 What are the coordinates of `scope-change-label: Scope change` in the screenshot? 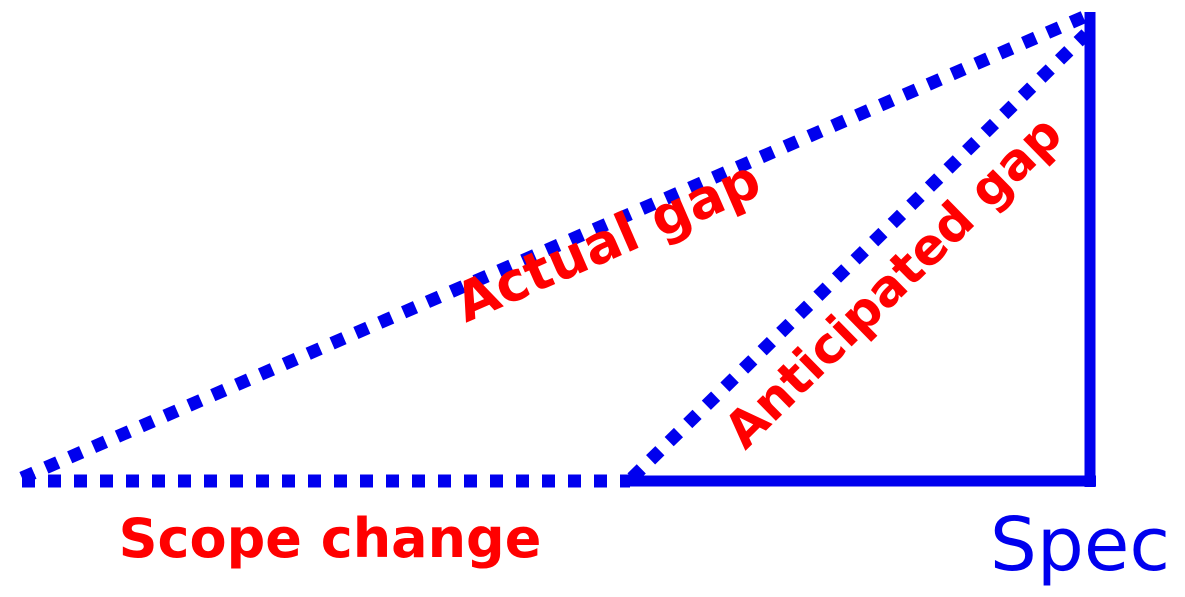 It's located at (330, 538).